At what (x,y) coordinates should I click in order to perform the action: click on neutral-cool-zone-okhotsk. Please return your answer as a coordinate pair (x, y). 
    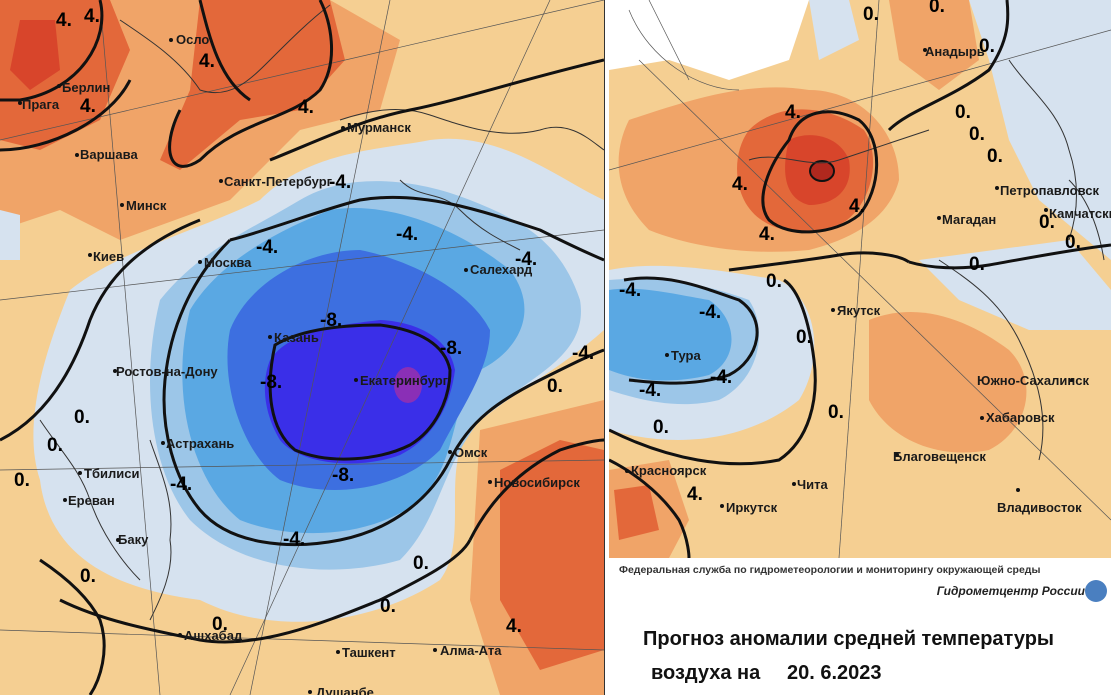
    Looking at the image, I should click on (1015, 285).